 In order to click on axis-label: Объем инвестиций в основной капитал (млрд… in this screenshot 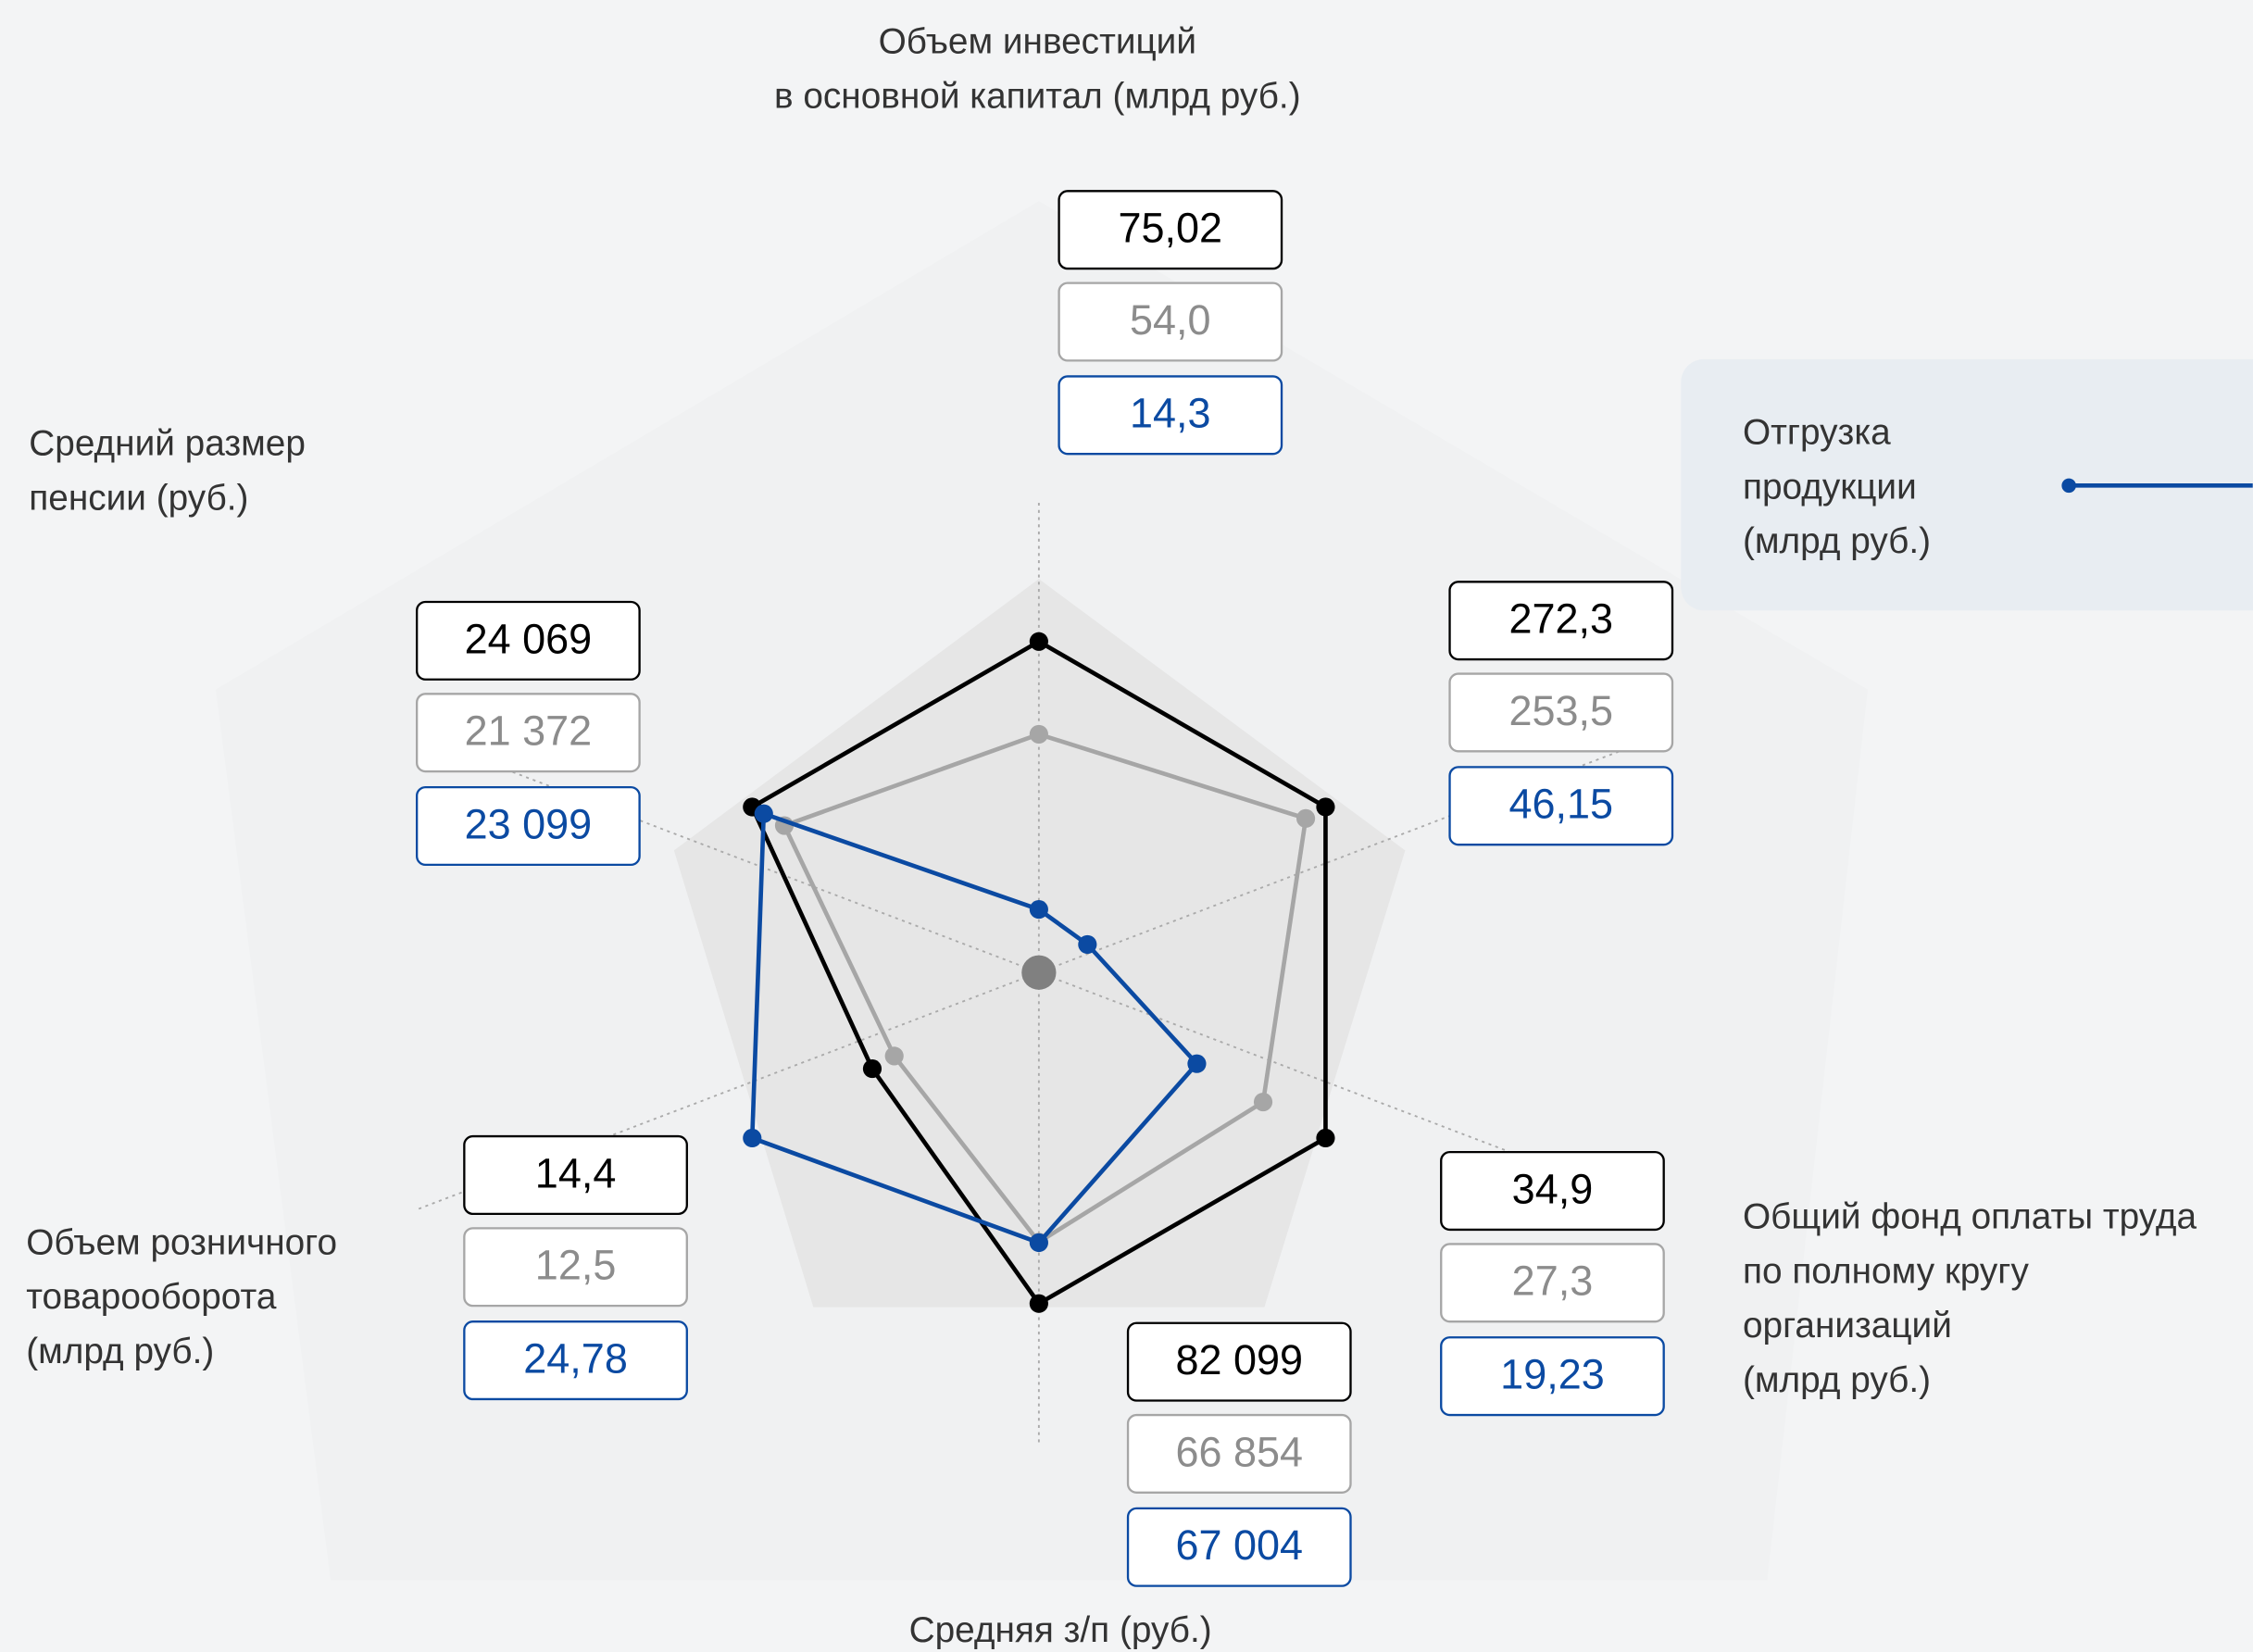, I will do `click(1037, 68)`.